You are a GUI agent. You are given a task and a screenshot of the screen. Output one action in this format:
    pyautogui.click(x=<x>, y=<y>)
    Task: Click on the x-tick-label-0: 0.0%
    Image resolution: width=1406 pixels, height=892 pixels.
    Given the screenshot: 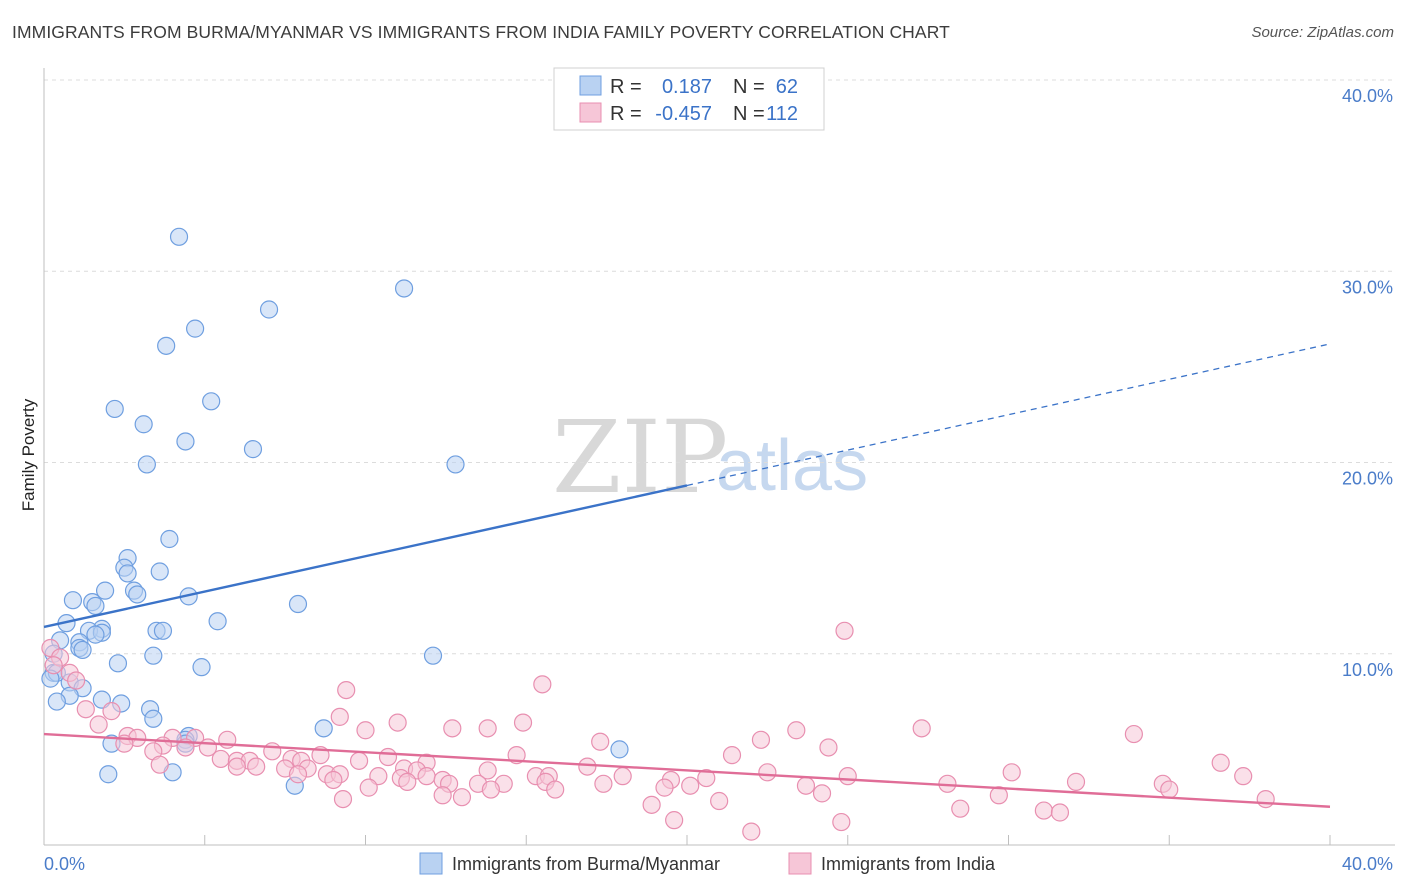 What is the action you would take?
    pyautogui.click(x=64, y=864)
    